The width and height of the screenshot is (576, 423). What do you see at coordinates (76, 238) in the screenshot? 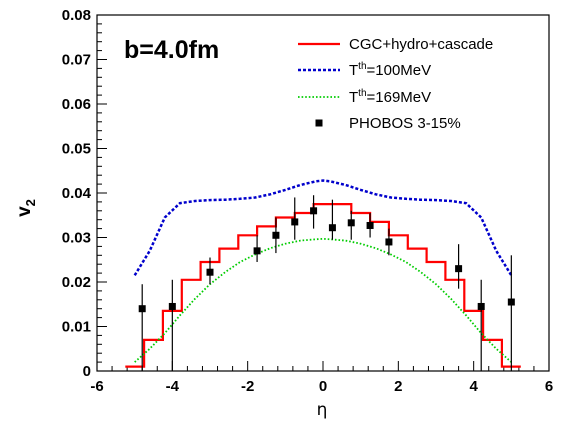
I see `y-tick-label: 0.03` at bounding box center [76, 238].